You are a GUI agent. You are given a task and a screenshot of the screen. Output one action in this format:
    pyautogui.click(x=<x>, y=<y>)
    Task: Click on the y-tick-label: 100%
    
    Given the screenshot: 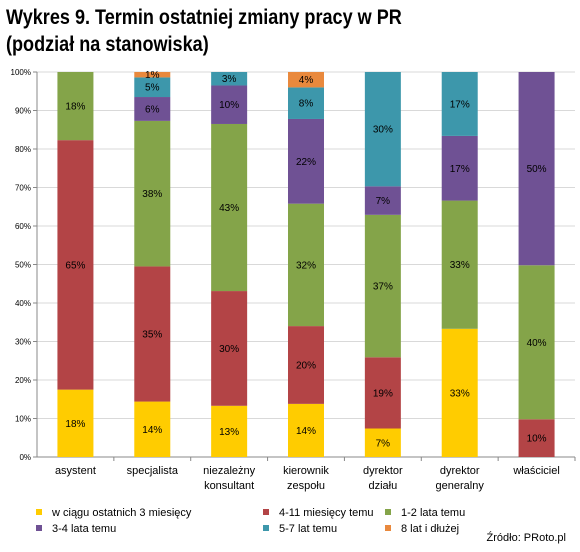 What is the action you would take?
    pyautogui.click(x=21, y=72)
    